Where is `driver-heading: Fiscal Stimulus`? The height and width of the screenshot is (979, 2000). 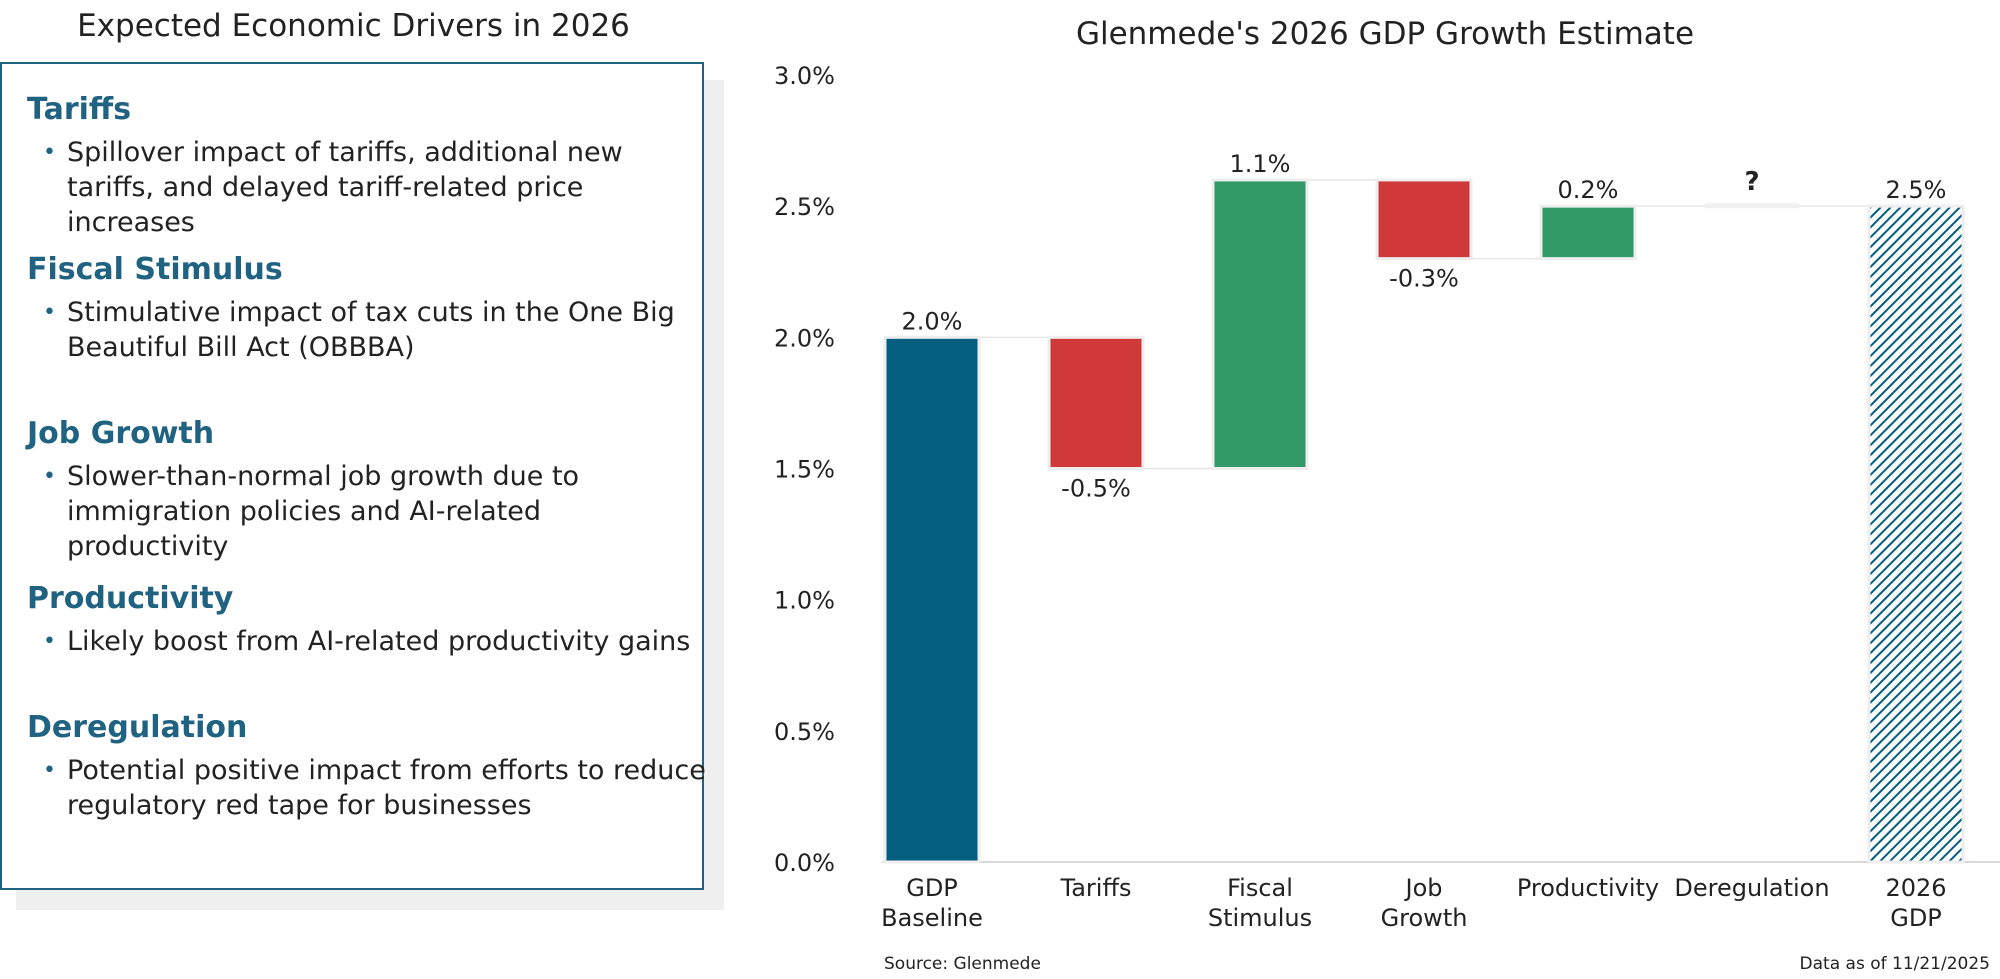 driver-heading: Fiscal Stimulus is located at coordinates (155, 269).